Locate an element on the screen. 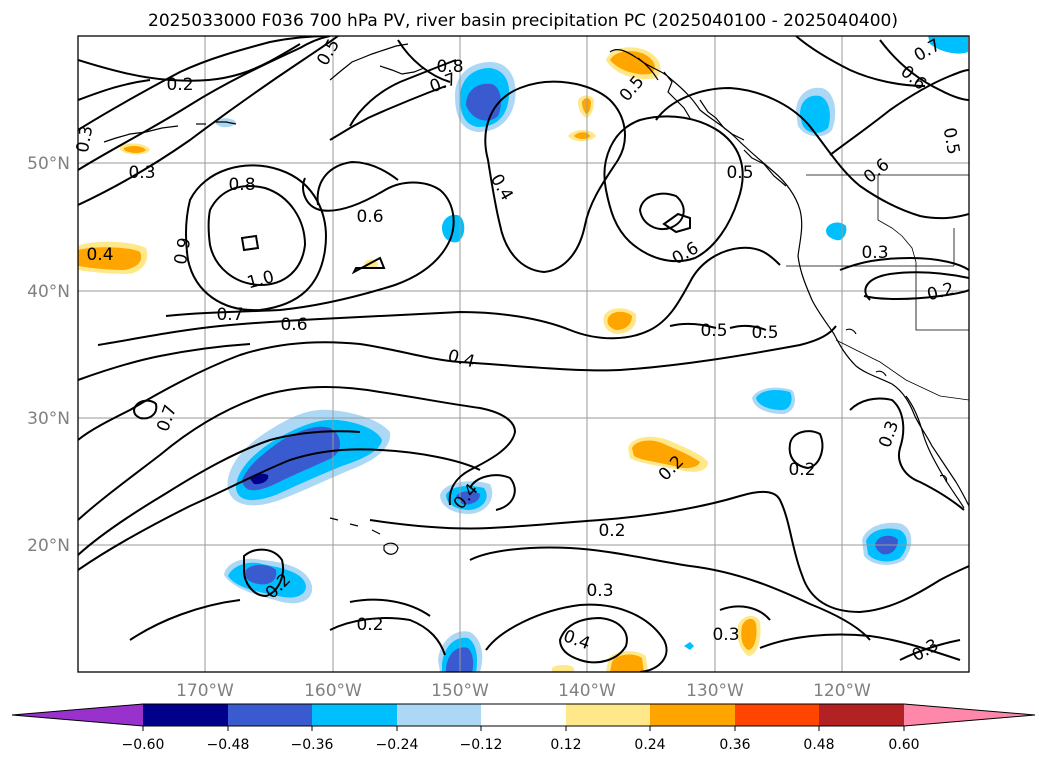 The image size is (1047, 765). latitude-labels: 50°N 40°N 30°N 20°N is located at coordinates (48, 355).